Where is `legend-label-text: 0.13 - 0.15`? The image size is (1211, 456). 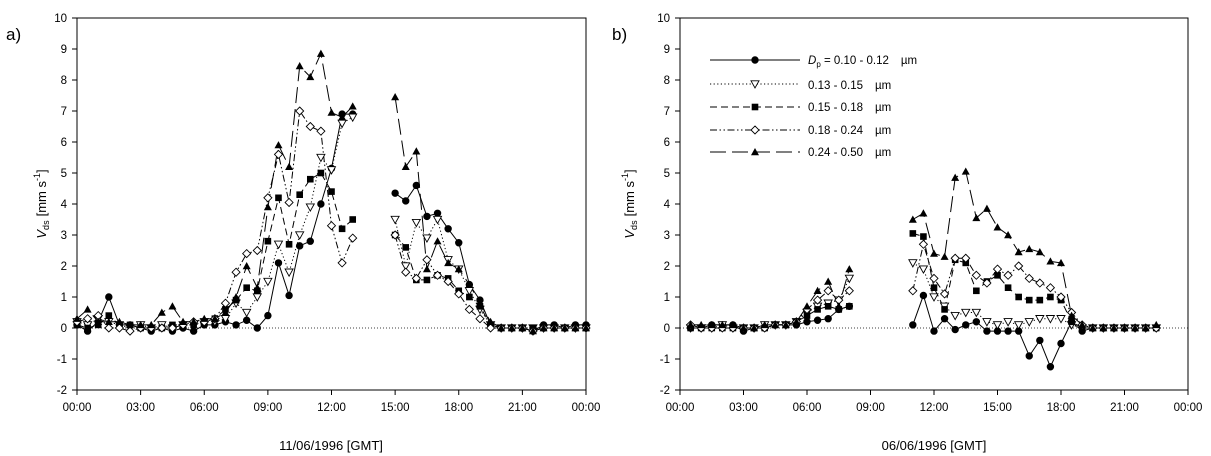 legend-label-text: 0.13 - 0.15 is located at coordinates (835, 86).